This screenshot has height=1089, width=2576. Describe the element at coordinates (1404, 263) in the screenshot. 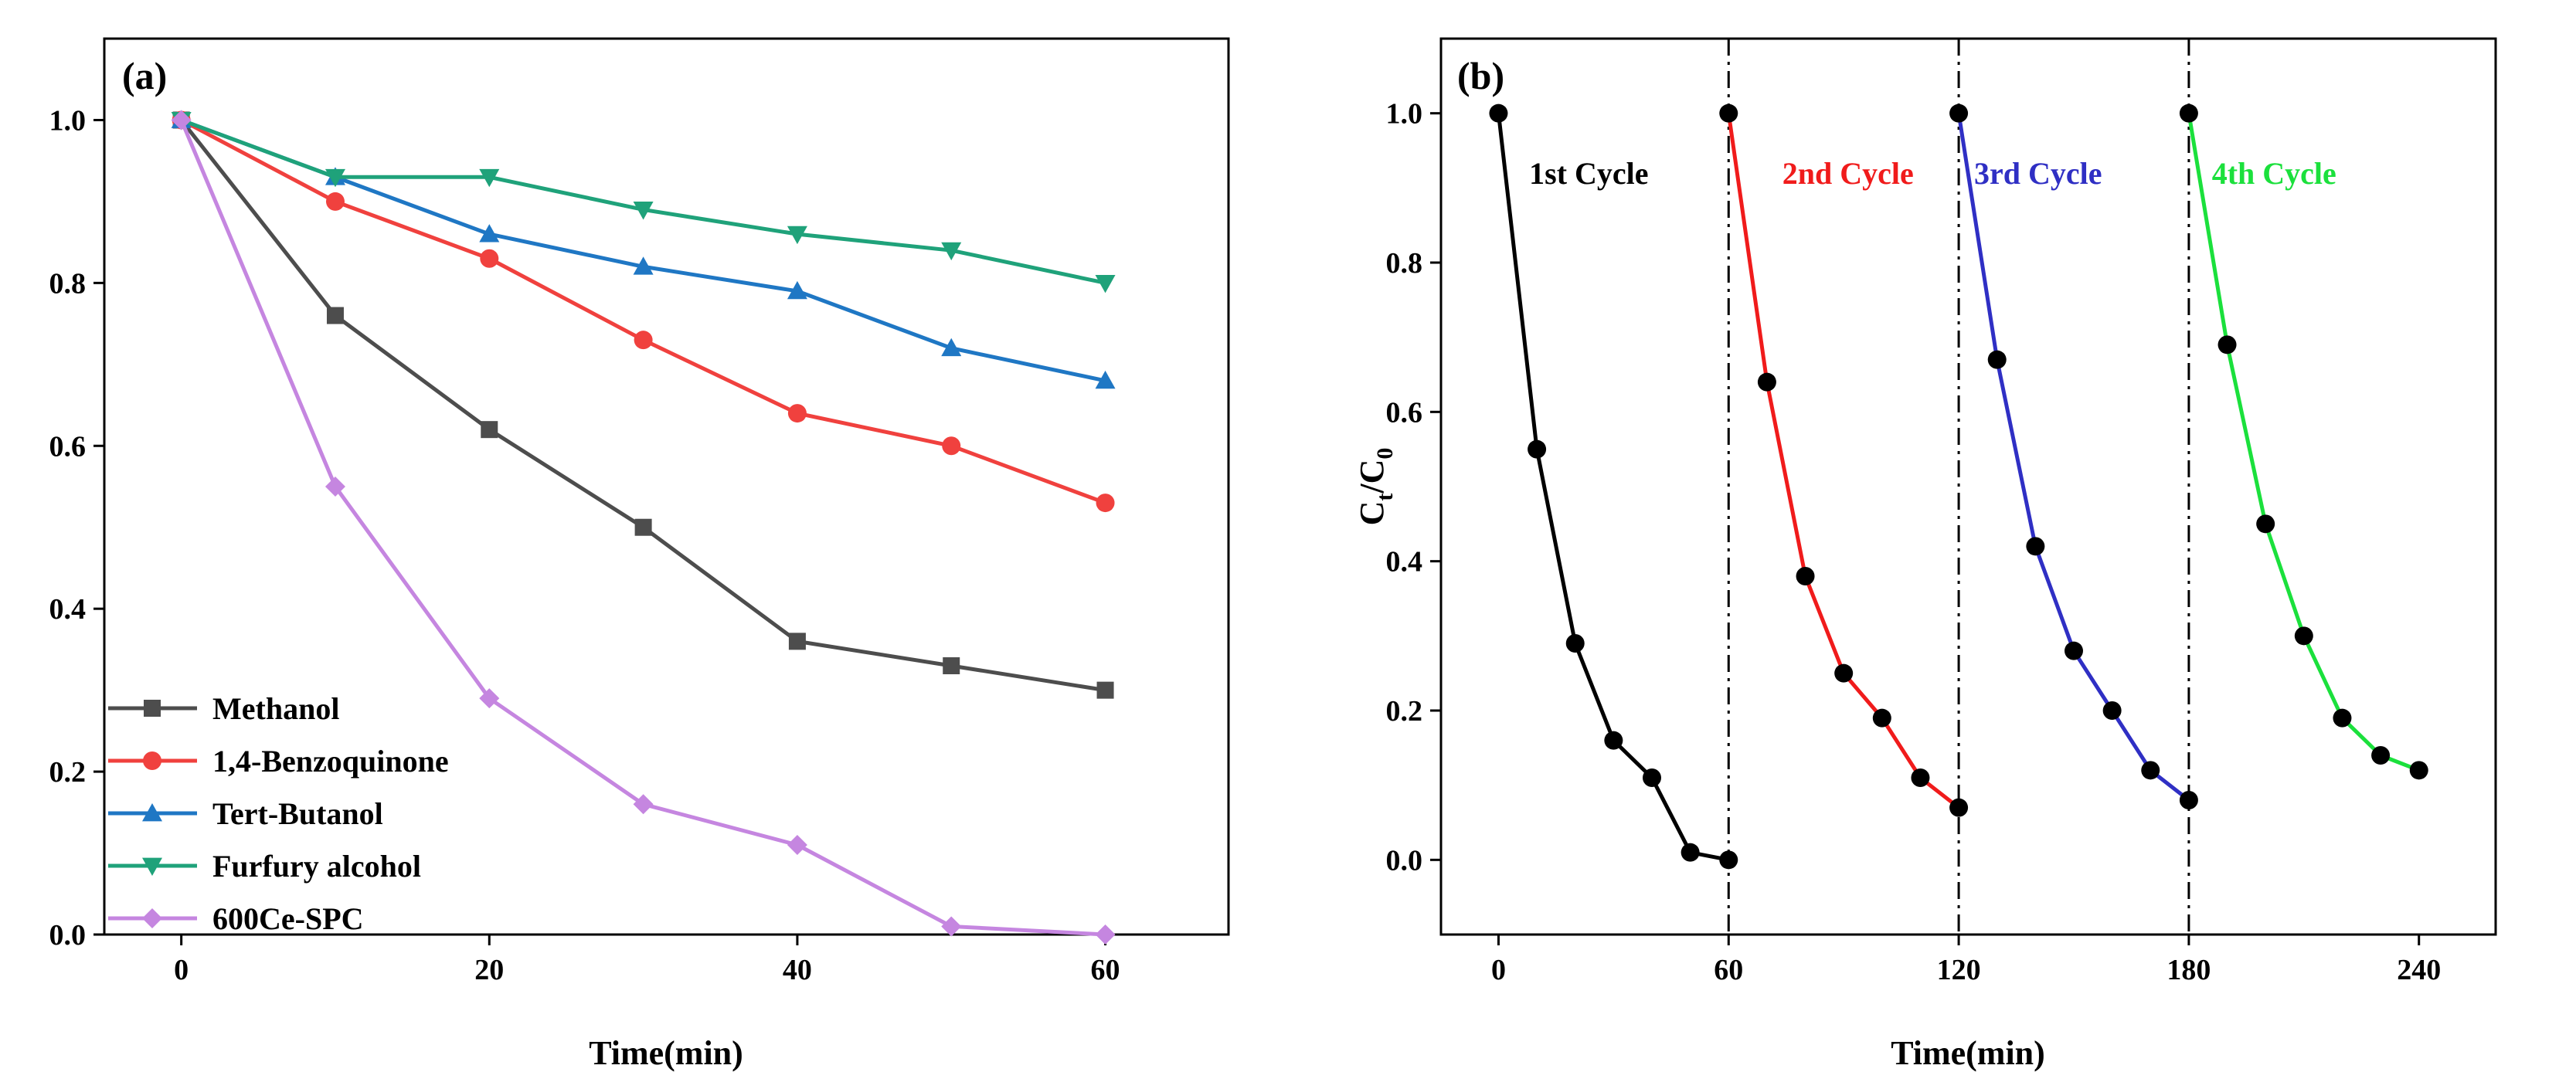

I see `y-tick-label: 0.8` at that location.